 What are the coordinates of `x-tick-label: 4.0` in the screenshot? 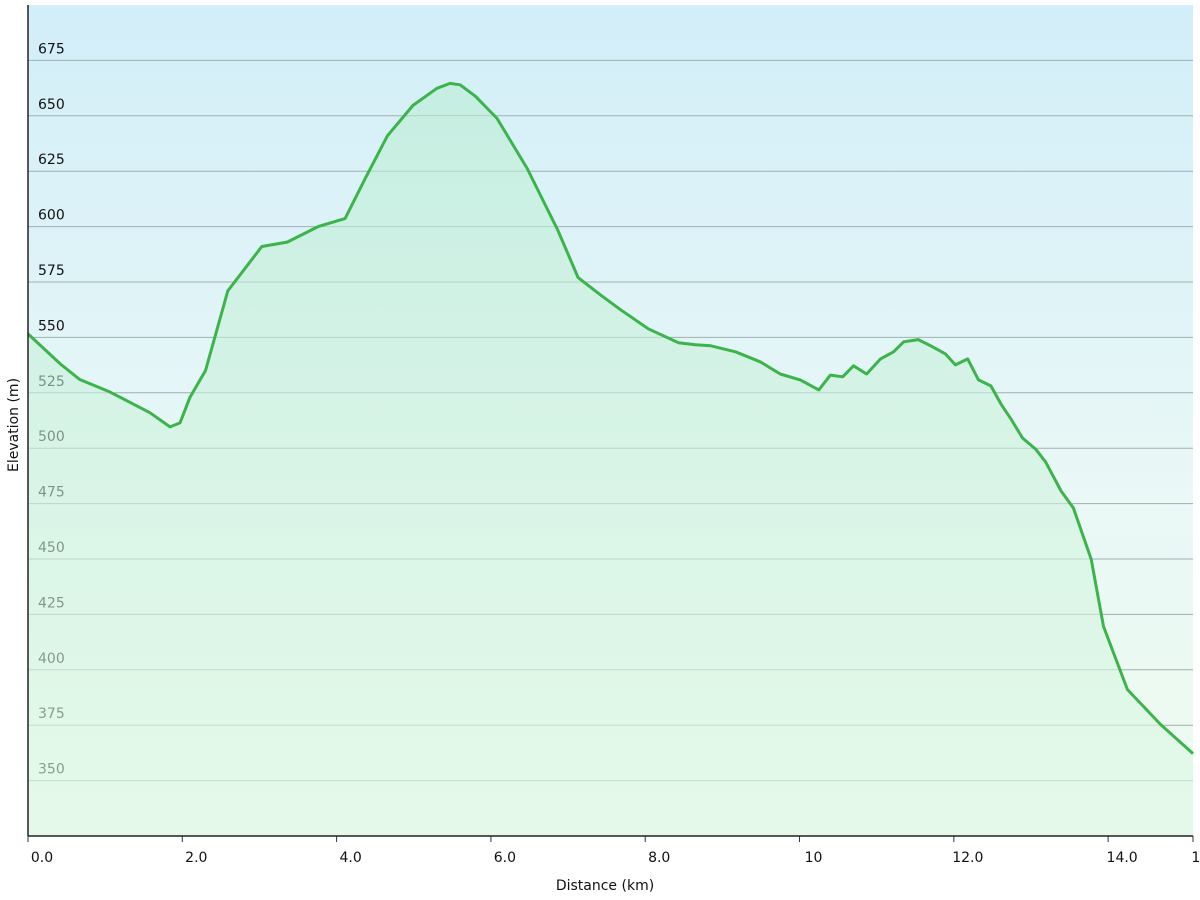 It's located at (350, 858).